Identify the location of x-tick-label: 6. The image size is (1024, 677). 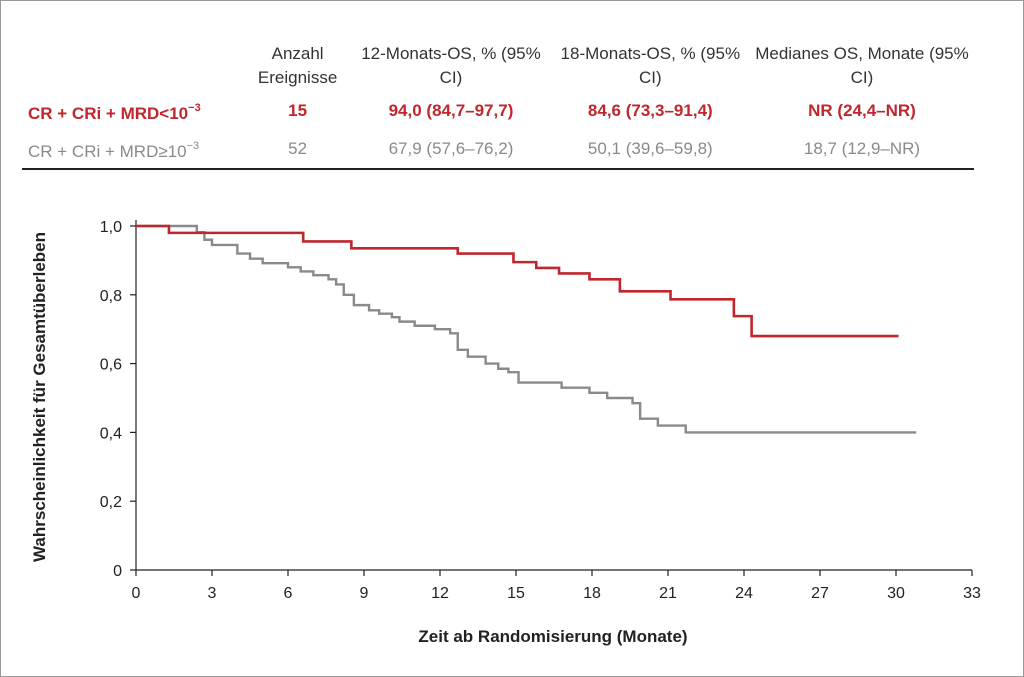
(288, 593).